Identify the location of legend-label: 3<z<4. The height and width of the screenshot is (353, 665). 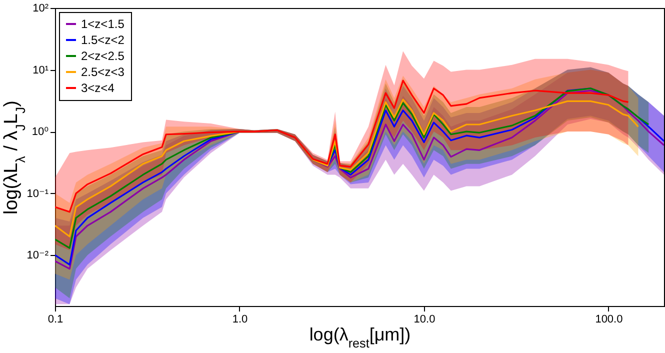
(98, 88).